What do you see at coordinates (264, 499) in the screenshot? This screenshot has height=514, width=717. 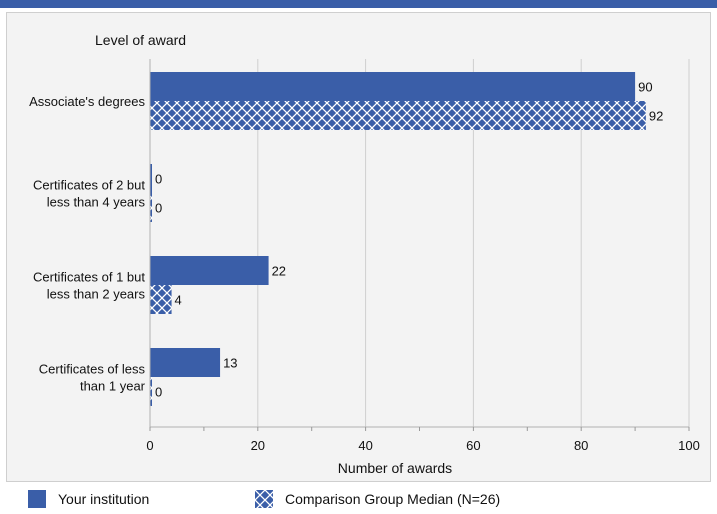 I see `crosshatch-swatch-icon` at bounding box center [264, 499].